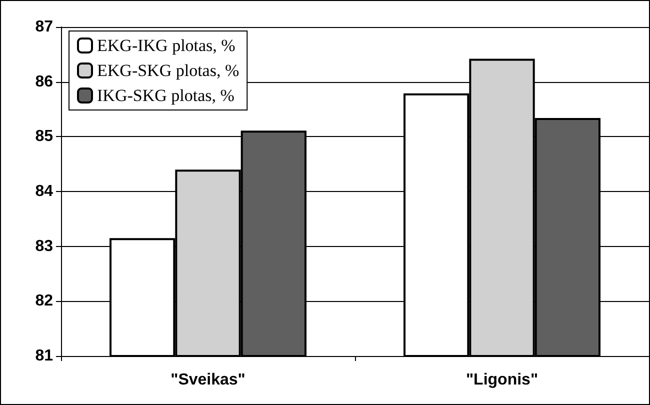 This screenshot has width=650, height=405. I want to click on y-tick-label: 87, so click(44, 27).